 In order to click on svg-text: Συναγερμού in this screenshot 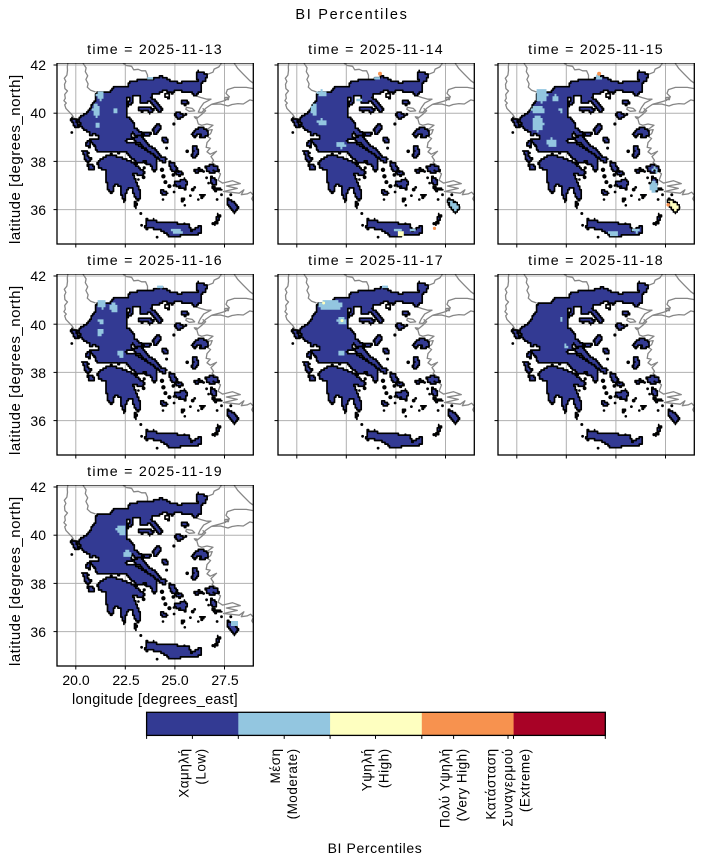, I will do `click(508, 787)`.